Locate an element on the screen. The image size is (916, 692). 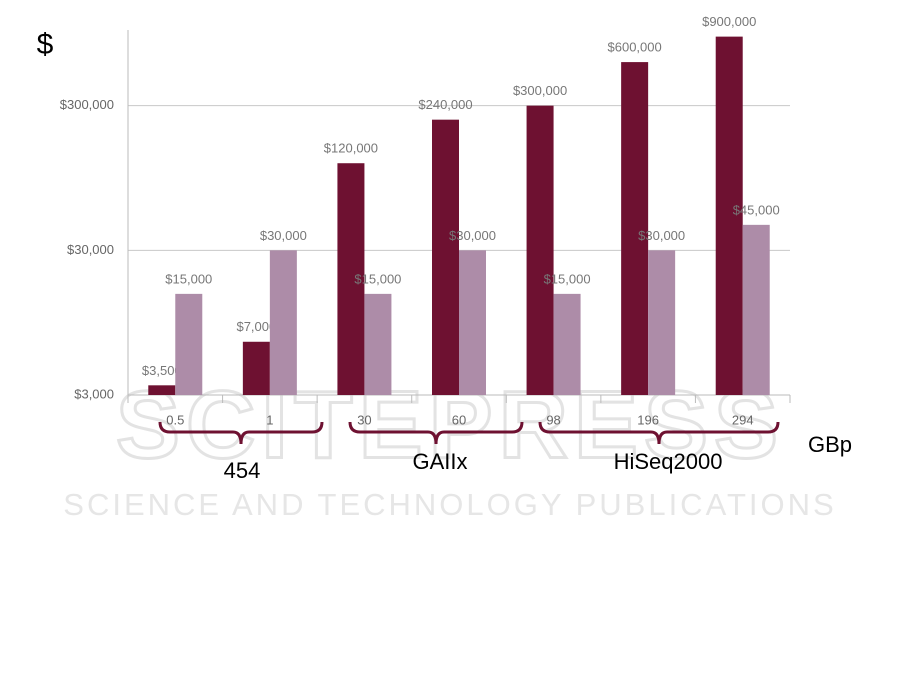
x-tick-label: 98 is located at coordinates (553, 419).